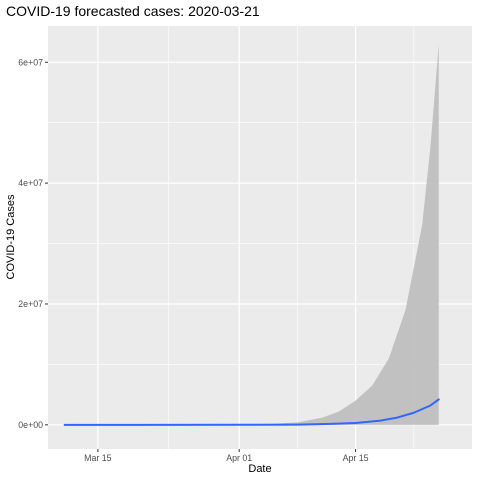  I want to click on chart-title: COVID-19 forecasted cases: 2020-03-21, so click(133, 11).